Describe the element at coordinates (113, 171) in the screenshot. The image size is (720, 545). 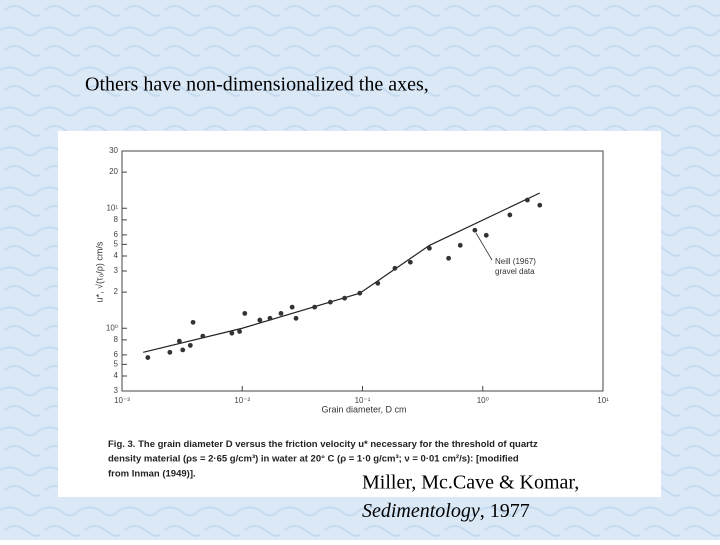
I see `y-tick-label: 20` at that location.